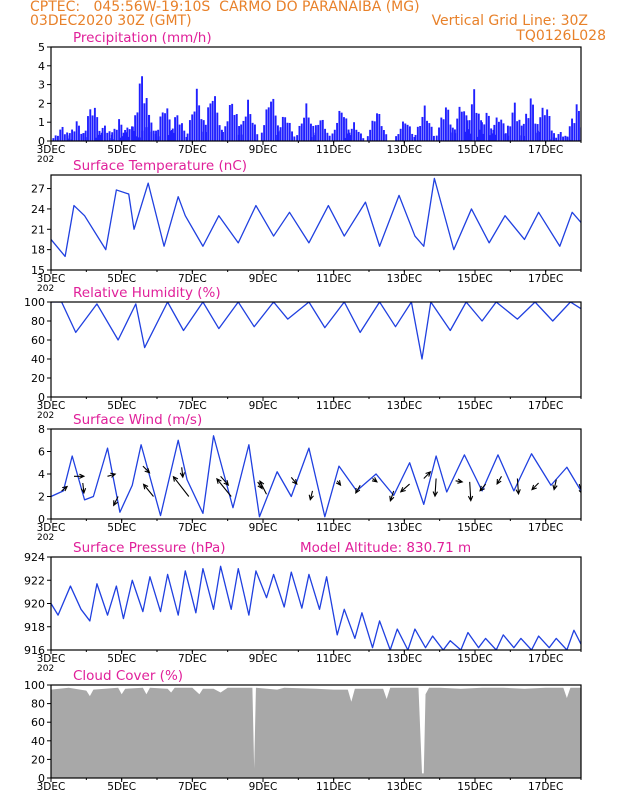 The width and height of the screenshot is (618, 800). What do you see at coordinates (111, 21) in the screenshot?
I see `header-run-time: 03DEC2020 30Z (GMT)` at bounding box center [111, 21].